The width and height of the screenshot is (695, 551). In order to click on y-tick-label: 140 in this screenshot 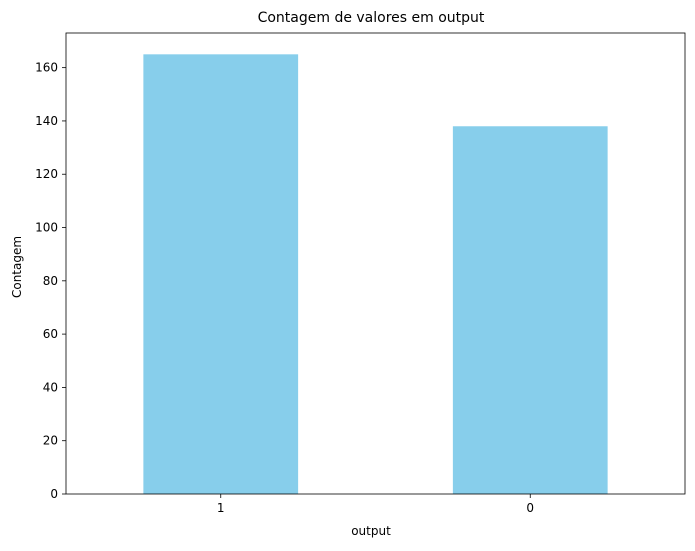, I will do `click(46, 121)`.